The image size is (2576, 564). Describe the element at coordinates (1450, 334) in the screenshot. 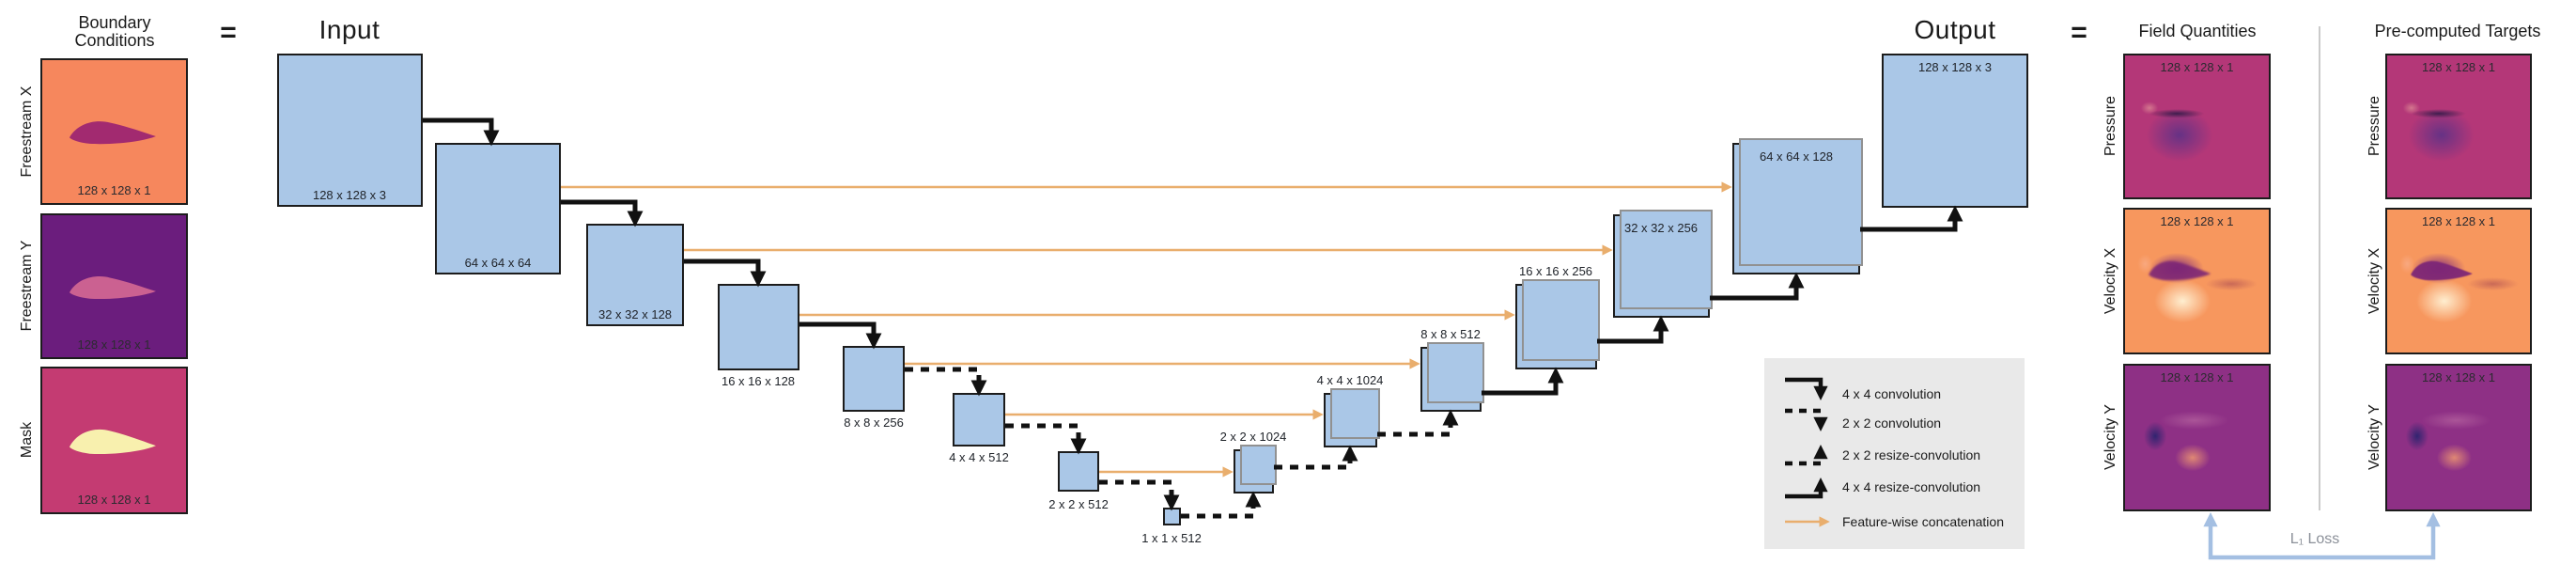

I see `box-dims-label: 8 x 8 x 512` at that location.